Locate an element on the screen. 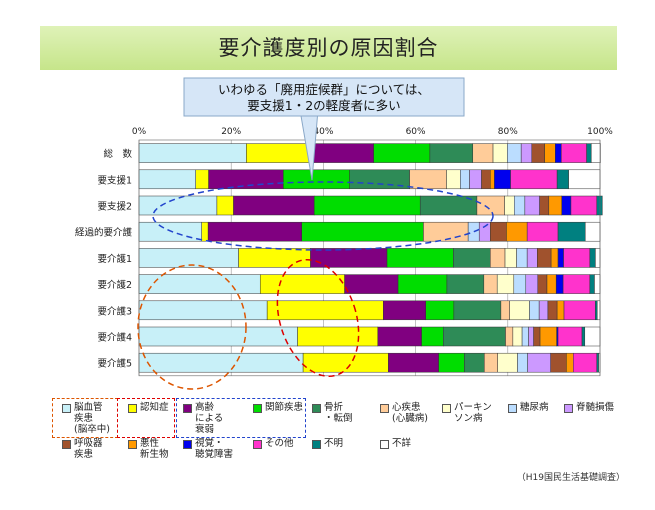 This screenshot has height=510, width=655. legend-label: 脊髄損傷 is located at coordinates (595, 407).